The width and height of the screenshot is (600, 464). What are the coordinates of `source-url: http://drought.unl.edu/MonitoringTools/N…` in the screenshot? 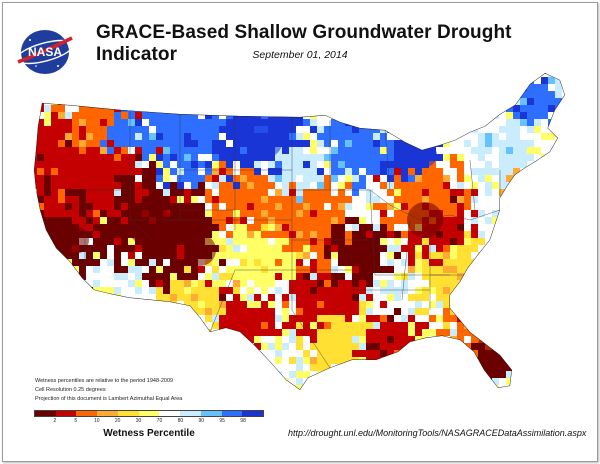 It's located at (437, 433).